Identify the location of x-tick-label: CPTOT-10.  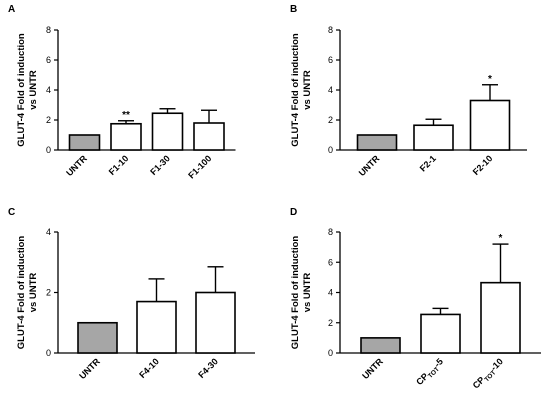
(489, 374).